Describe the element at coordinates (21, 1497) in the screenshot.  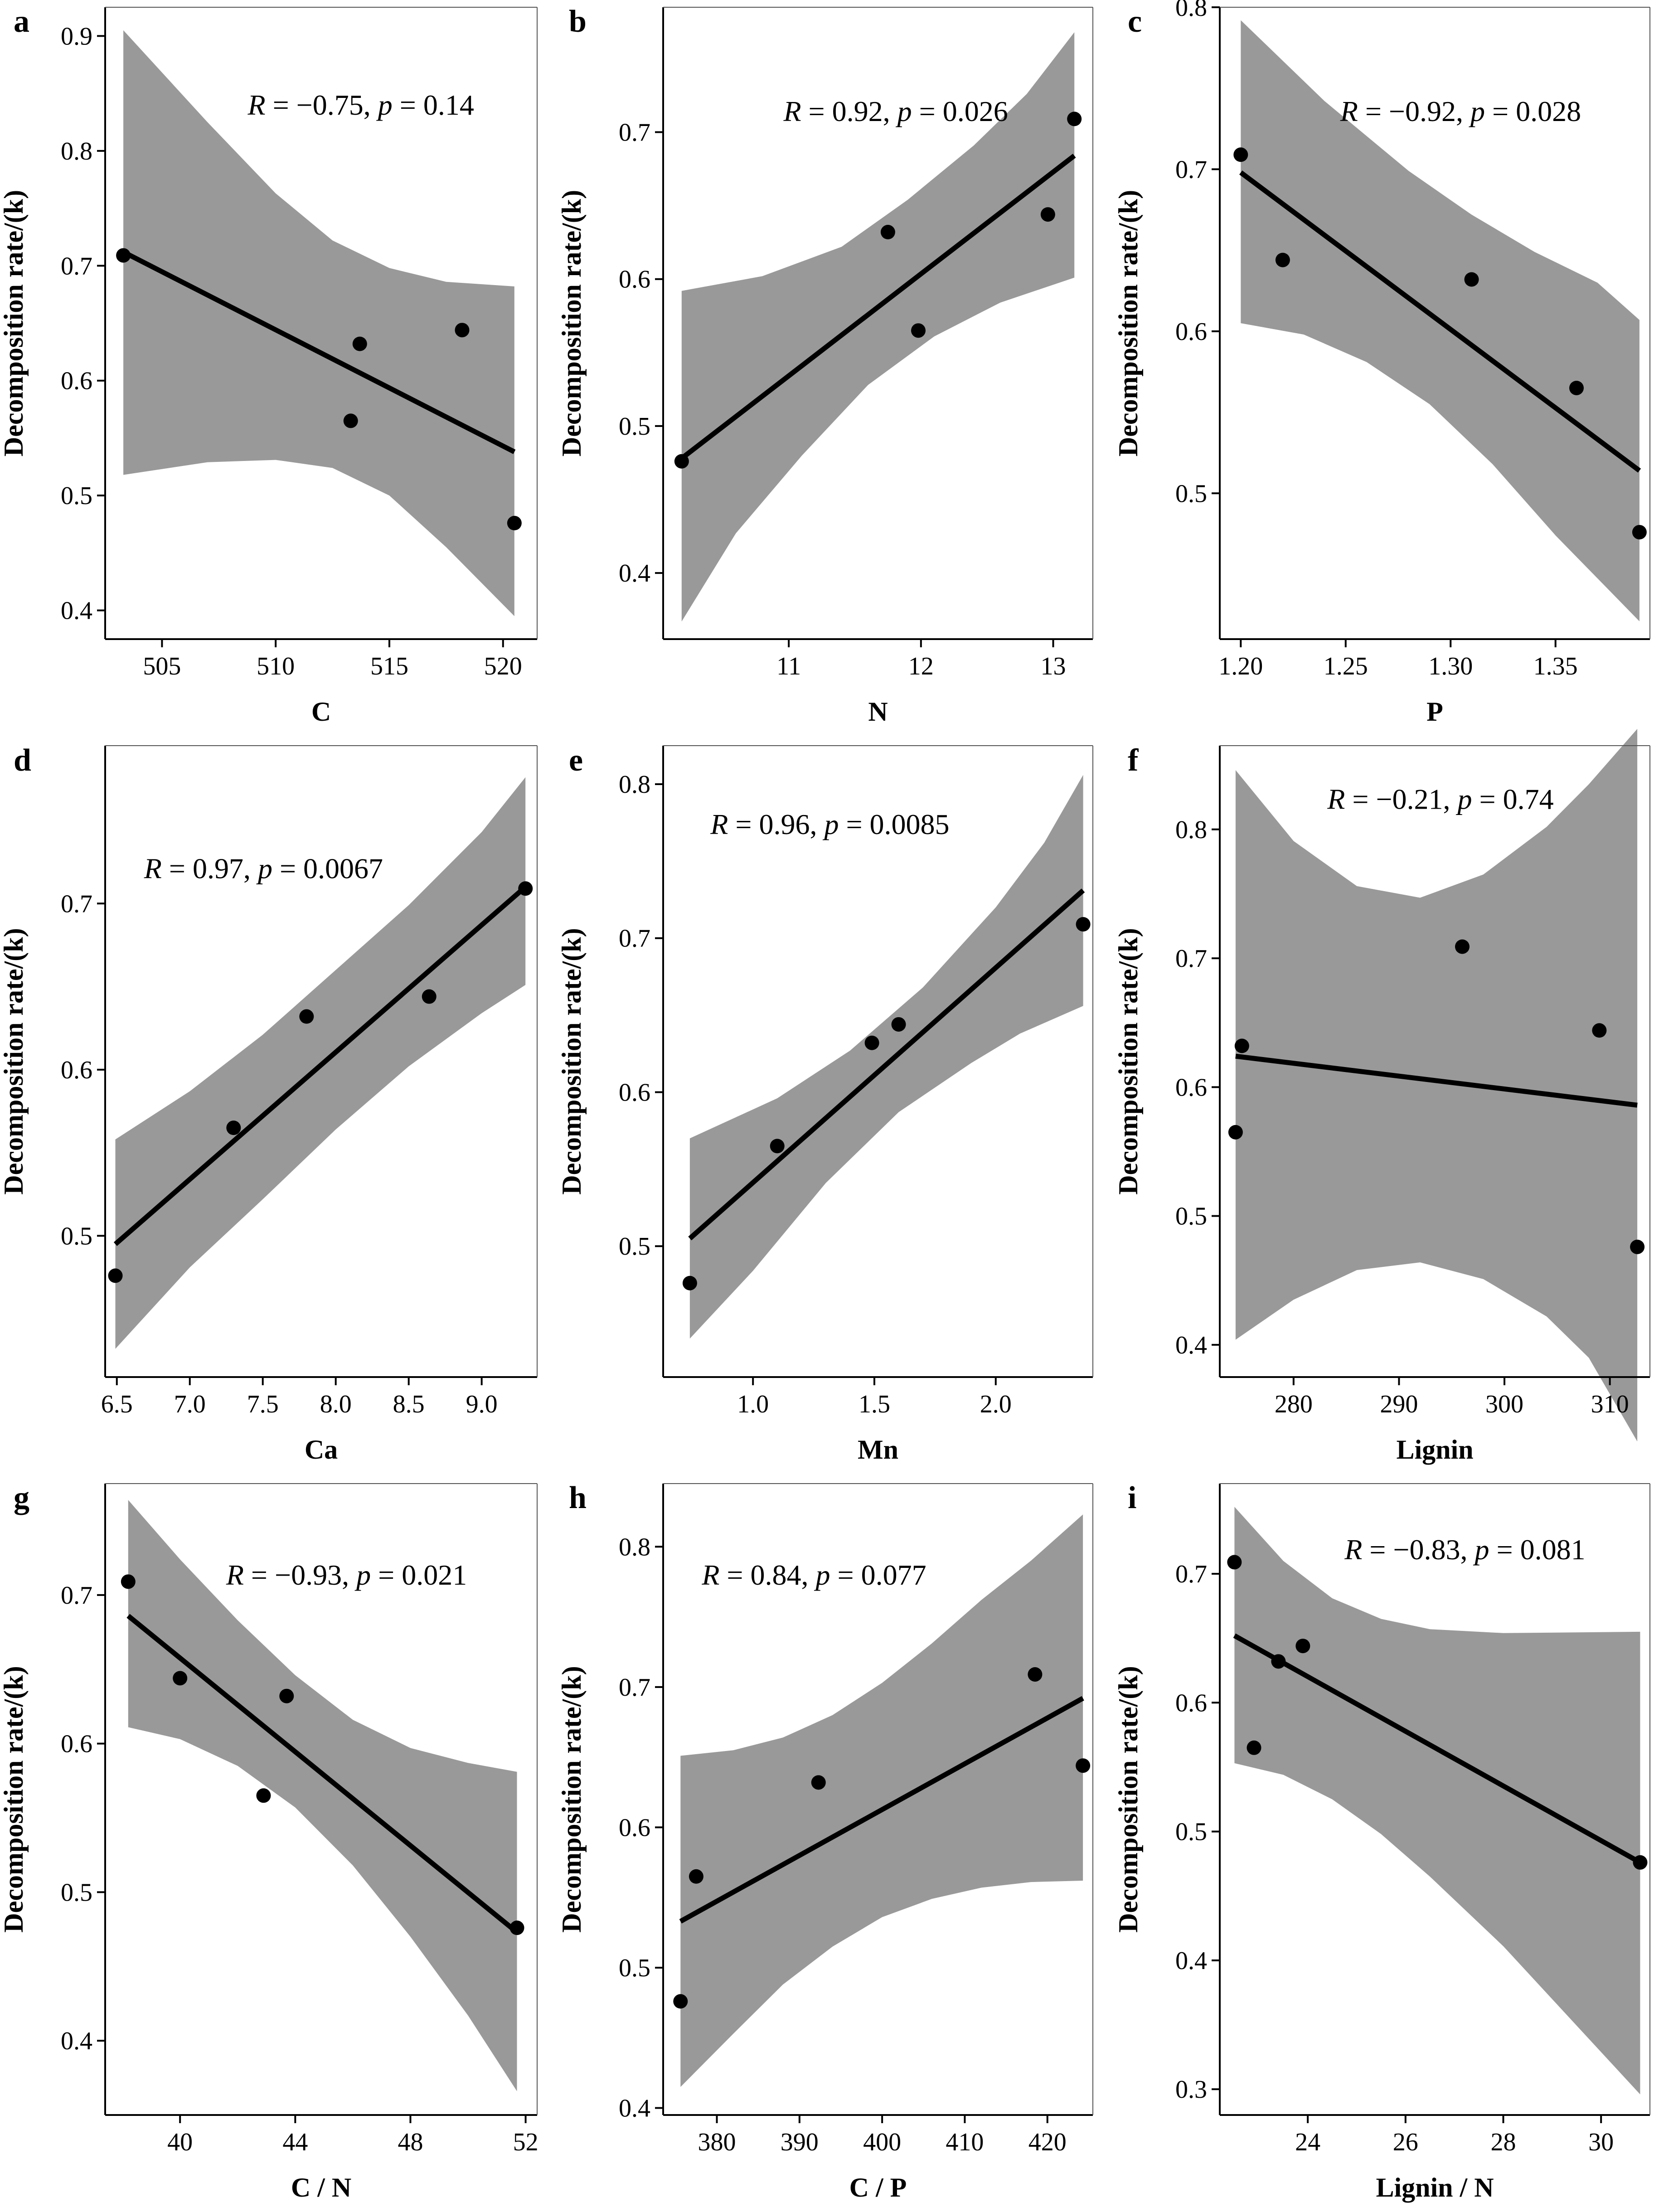
I see `panel-letter: g` at that location.